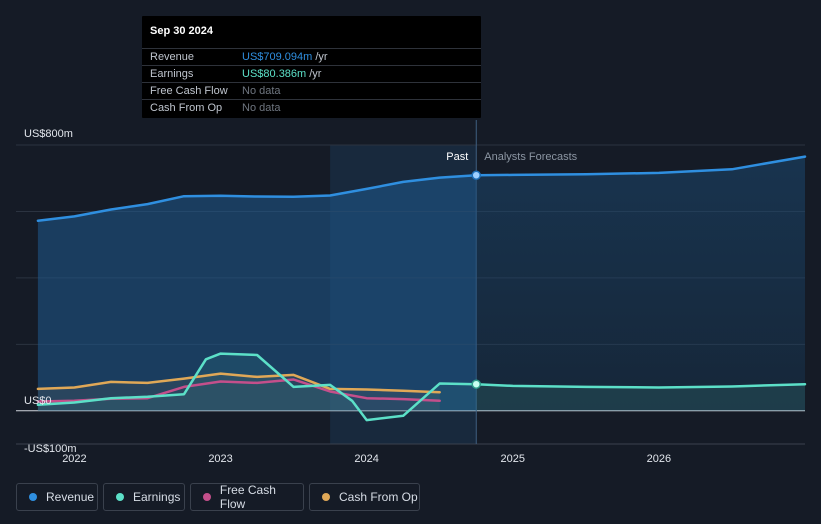 This screenshot has height=524, width=821. I want to click on tooltip-row-revenue: Revenue US$709.094m/yr, so click(311, 57).